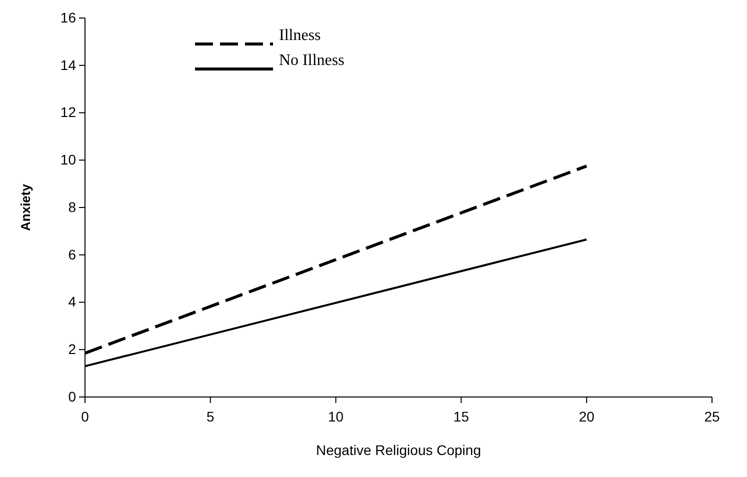 This screenshot has height=477, width=747. What do you see at coordinates (712, 416) in the screenshot?
I see `x-tick-label: 25` at bounding box center [712, 416].